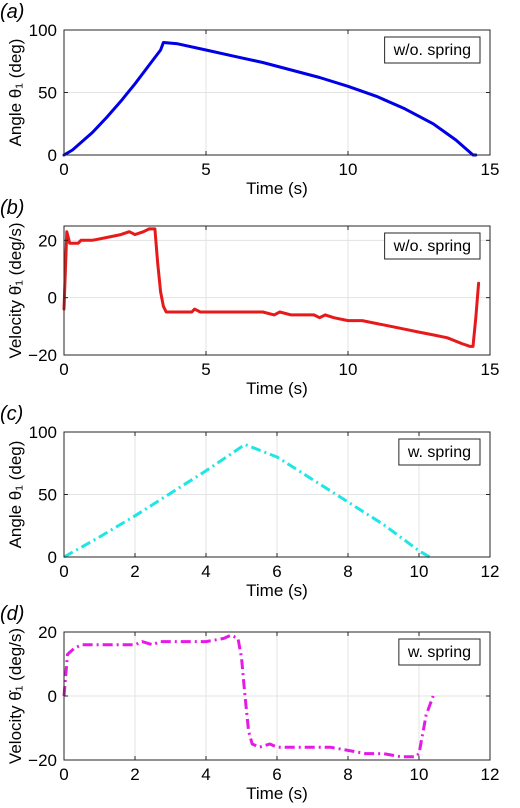  What do you see at coordinates (12, 614) in the screenshot?
I see `panel-letter: (d)` at bounding box center [12, 614].